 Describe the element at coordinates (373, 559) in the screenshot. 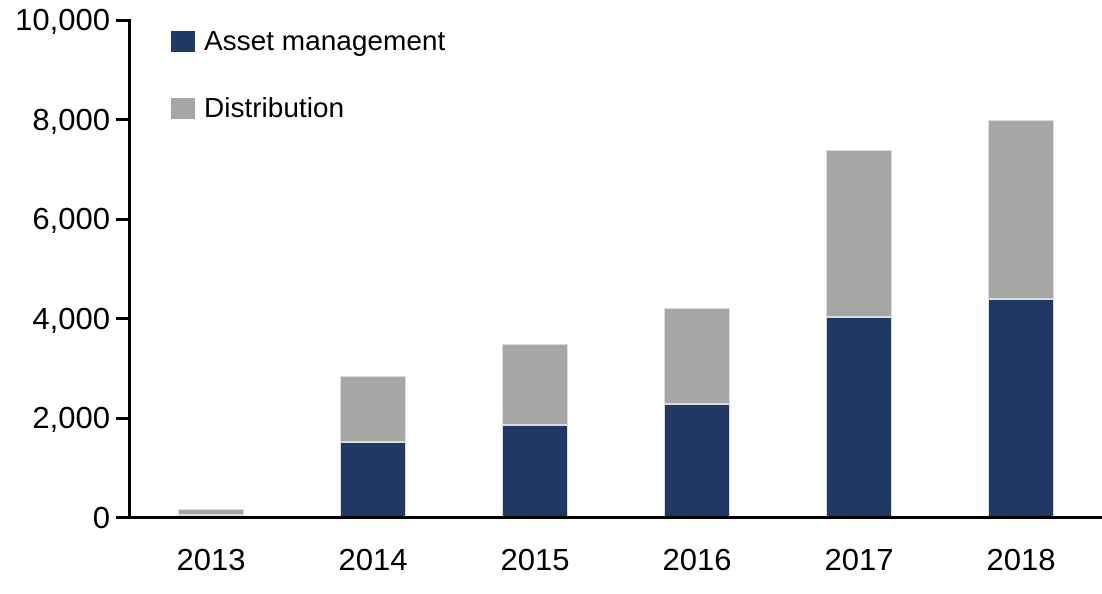

I see `x-axis-tick-label-2014: 2014` at that location.